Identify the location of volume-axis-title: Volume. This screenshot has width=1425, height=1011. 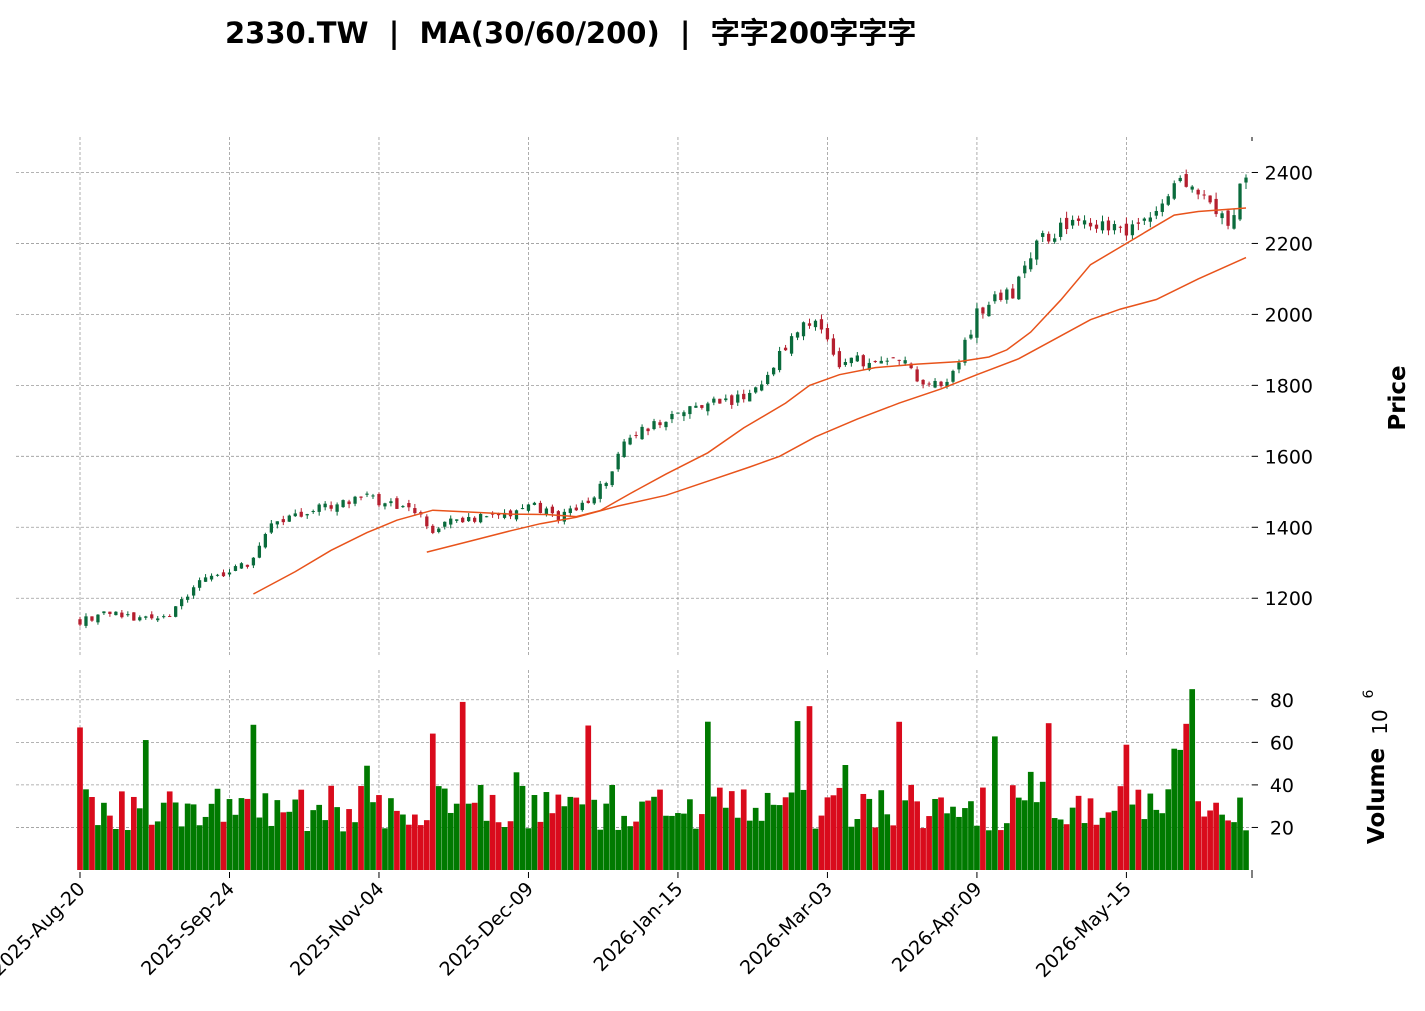
(1377, 796).